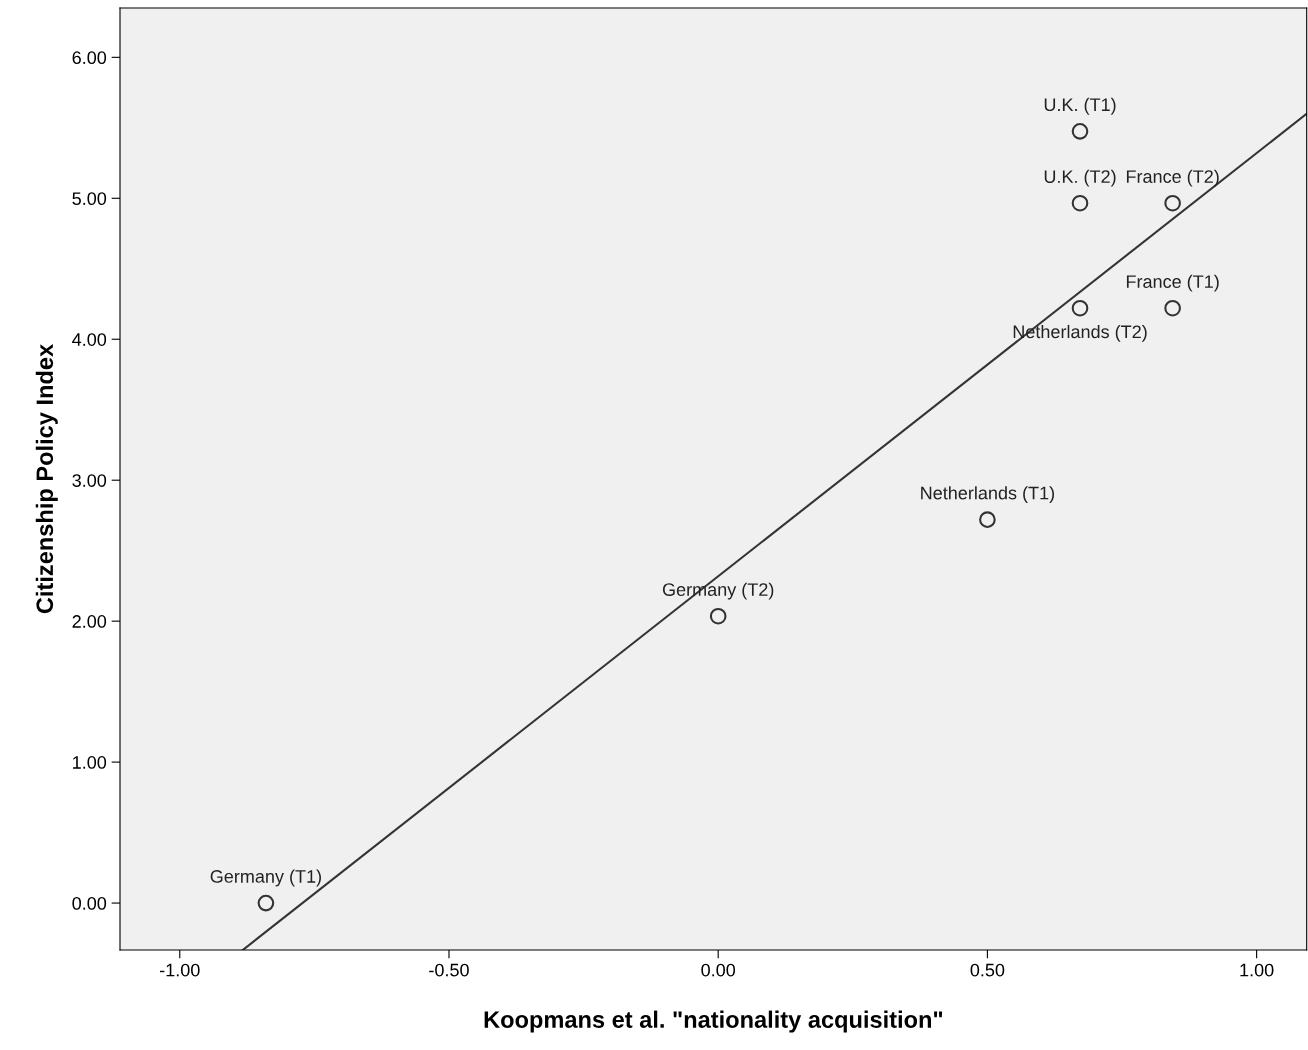 Image resolution: width=1308 pixels, height=1050 pixels. I want to click on data-label: France (T1), so click(1172, 283).